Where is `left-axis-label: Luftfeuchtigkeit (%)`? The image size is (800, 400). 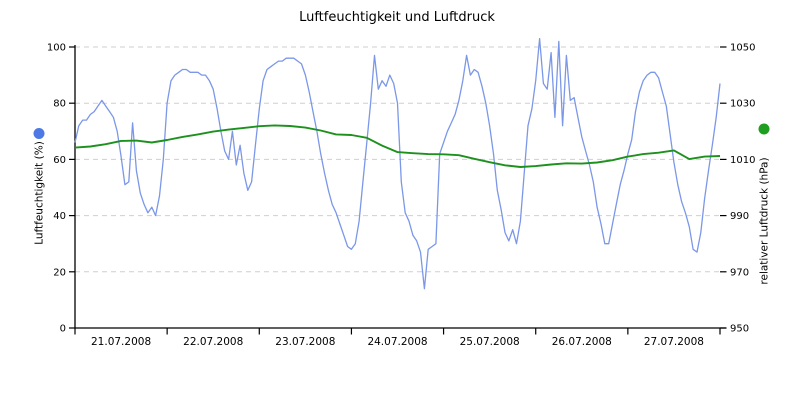
left-axis-label: Luftfeuchtigkeit (%) is located at coordinates (40, 193).